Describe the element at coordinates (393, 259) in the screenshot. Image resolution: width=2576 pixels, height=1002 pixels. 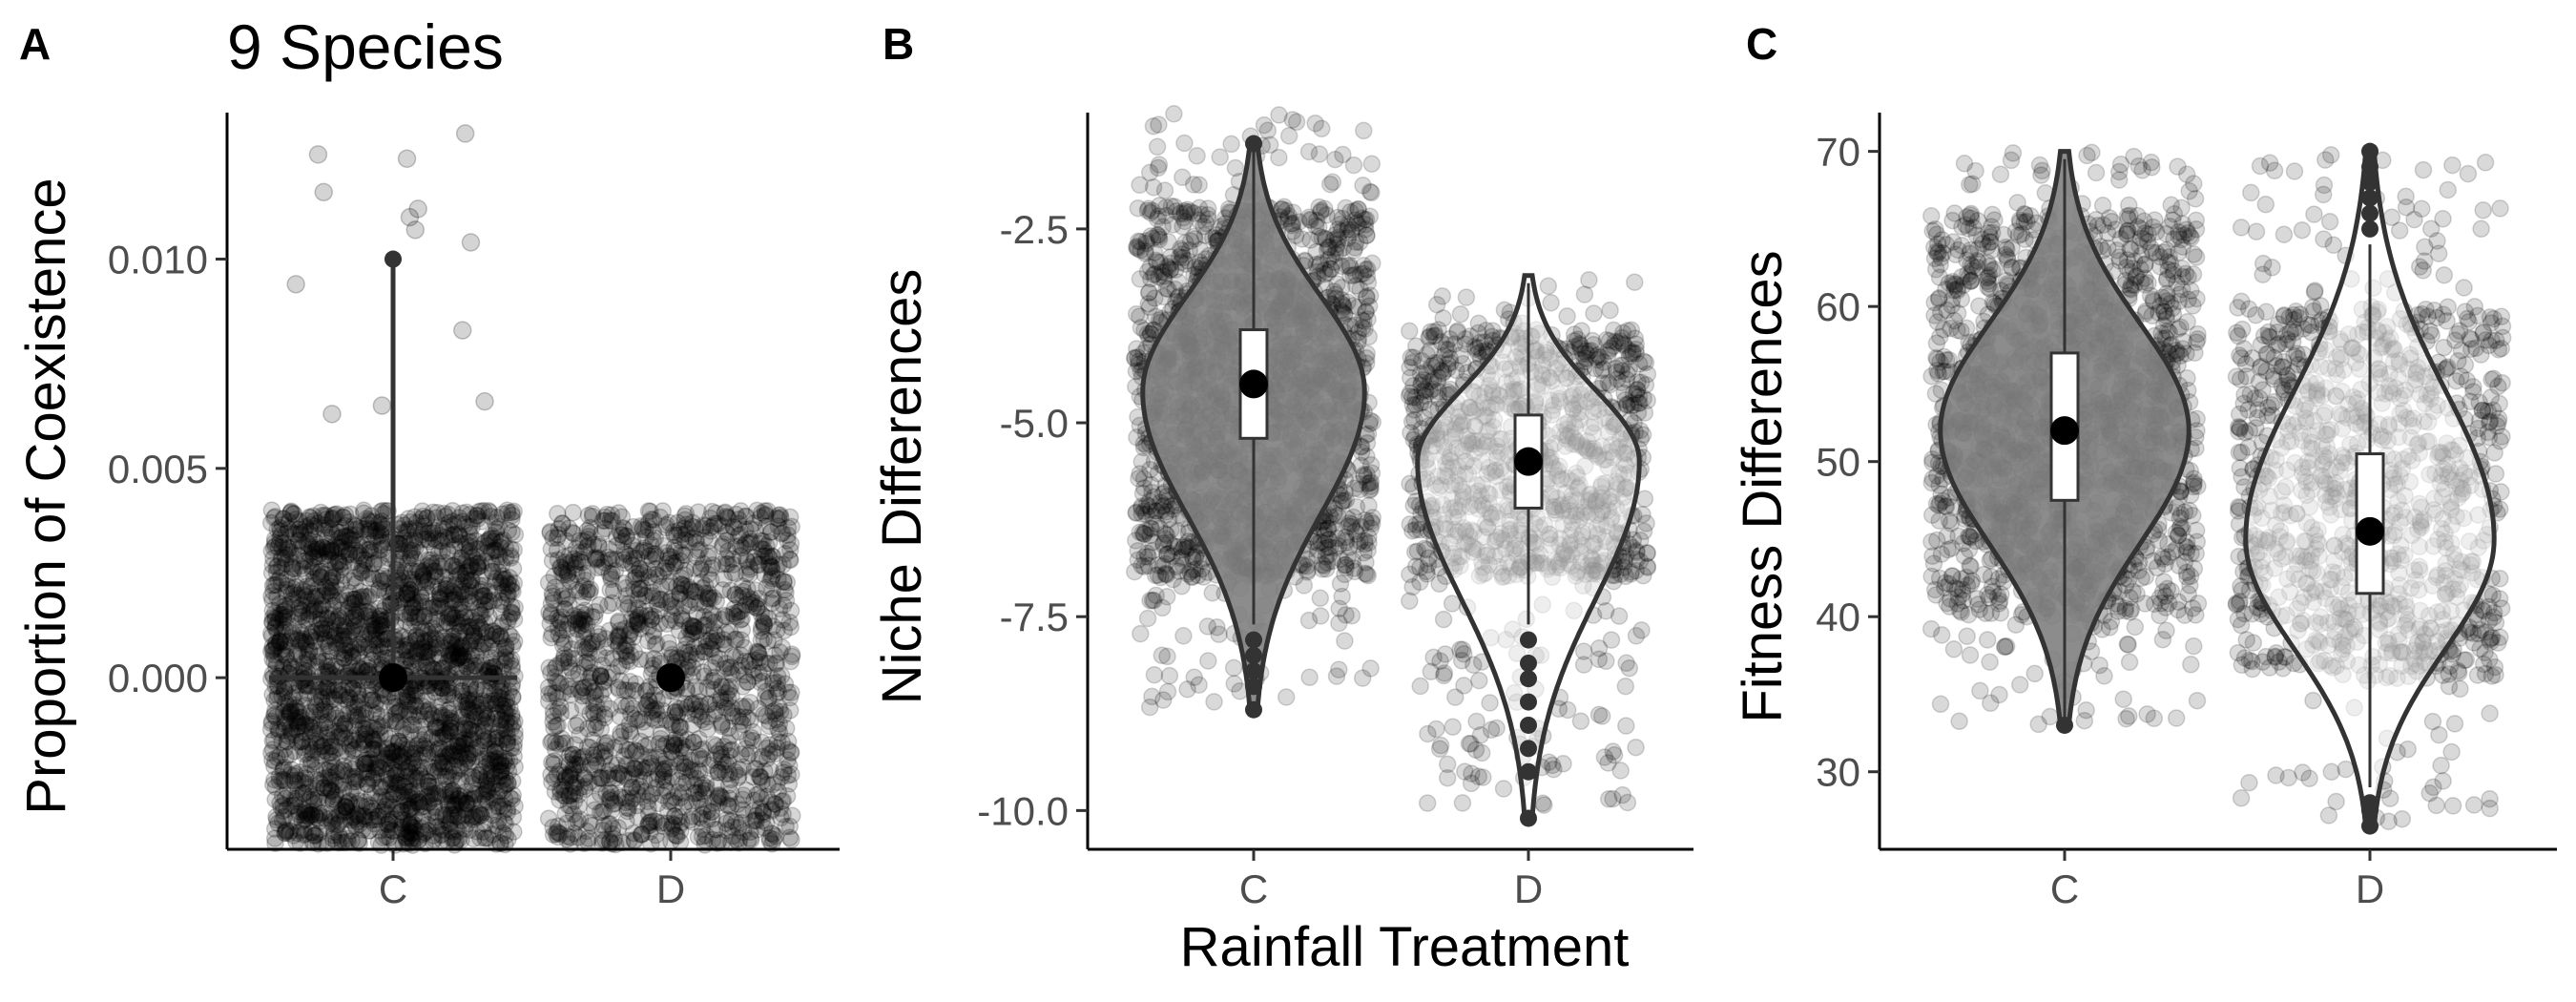
I see `panel-a-whisker-end-c` at that location.